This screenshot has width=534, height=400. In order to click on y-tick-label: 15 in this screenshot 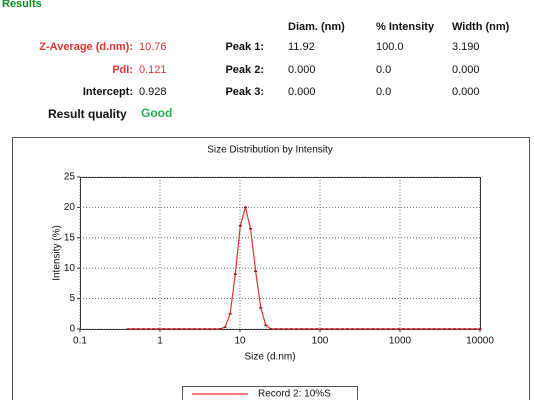, I will do `click(70, 237)`.